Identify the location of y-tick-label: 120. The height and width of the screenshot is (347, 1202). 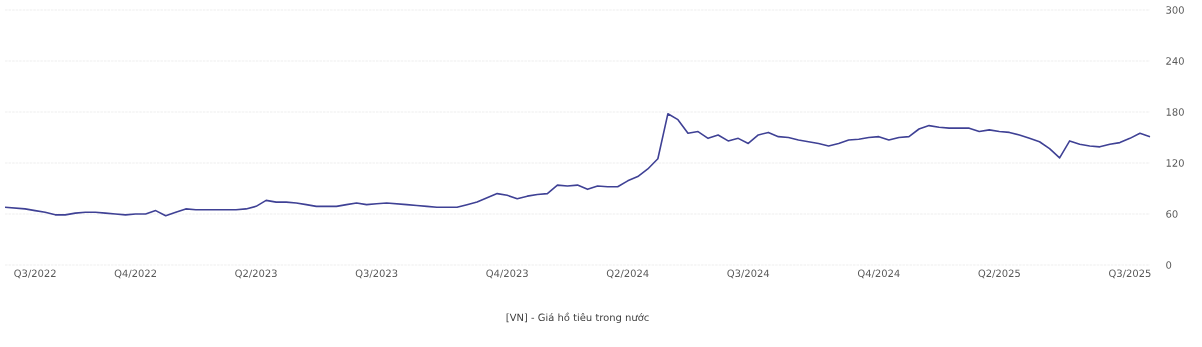
(1175, 163).